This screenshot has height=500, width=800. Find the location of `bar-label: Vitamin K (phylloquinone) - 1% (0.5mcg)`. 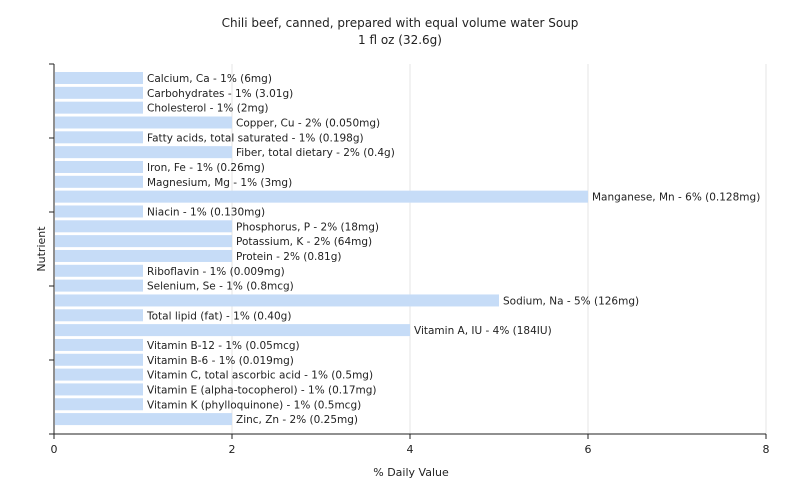

bar-label: Vitamin K (phylloquinone) - 1% (0.5mcg) is located at coordinates (254, 405).